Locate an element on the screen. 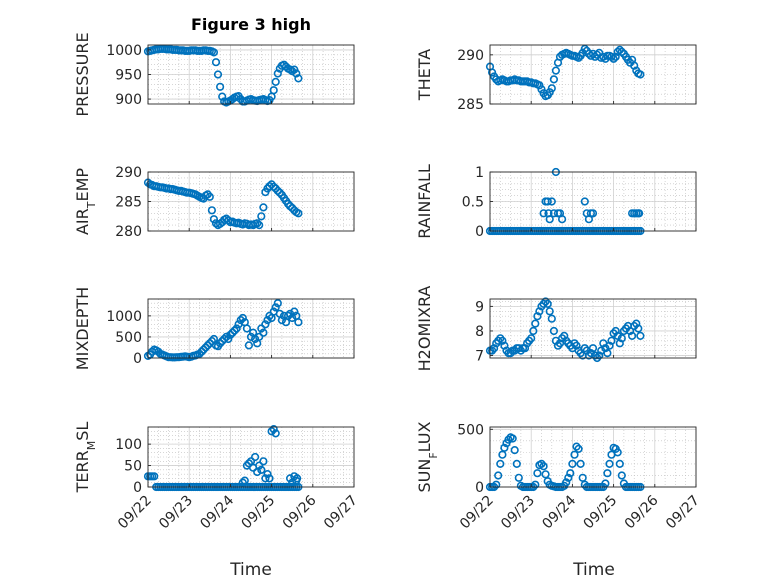 The width and height of the screenshot is (778, 583). subplot-mixdepth: 0 500 1000 MIXDEPTH is located at coordinates (214, 328).